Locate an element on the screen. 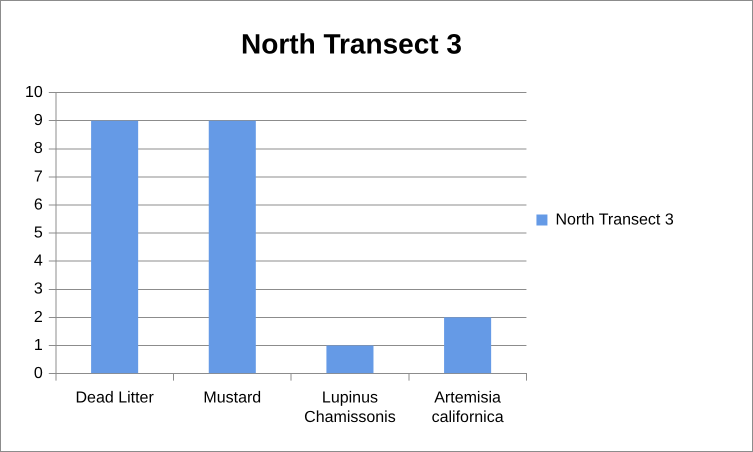 The height and width of the screenshot is (452, 753). x-tick-label: Lupinus Chamissonis is located at coordinates (350, 408).